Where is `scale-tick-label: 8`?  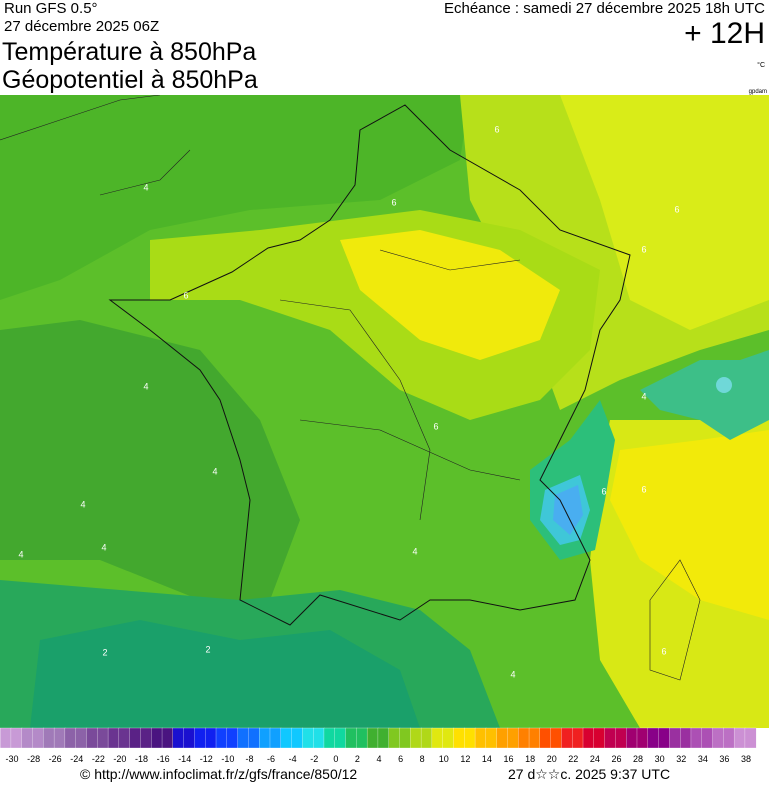 scale-tick-label: 8 is located at coordinates (422, 759).